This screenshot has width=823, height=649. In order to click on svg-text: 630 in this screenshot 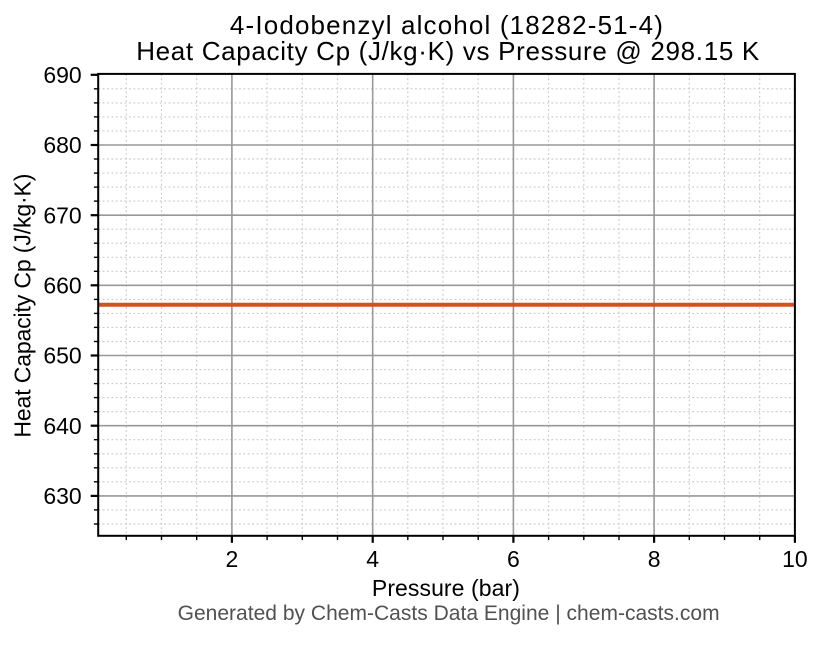, I will do `click(62, 496)`.